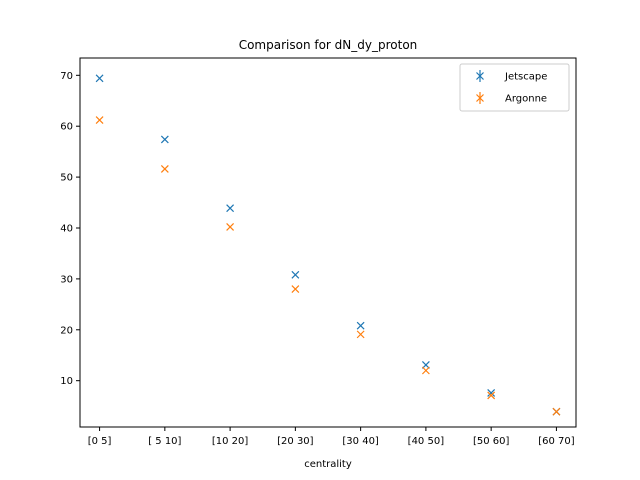 Image resolution: width=640 pixels, height=480 pixels. I want to click on legend-entry-jetscape: Jetscape, so click(511, 76).